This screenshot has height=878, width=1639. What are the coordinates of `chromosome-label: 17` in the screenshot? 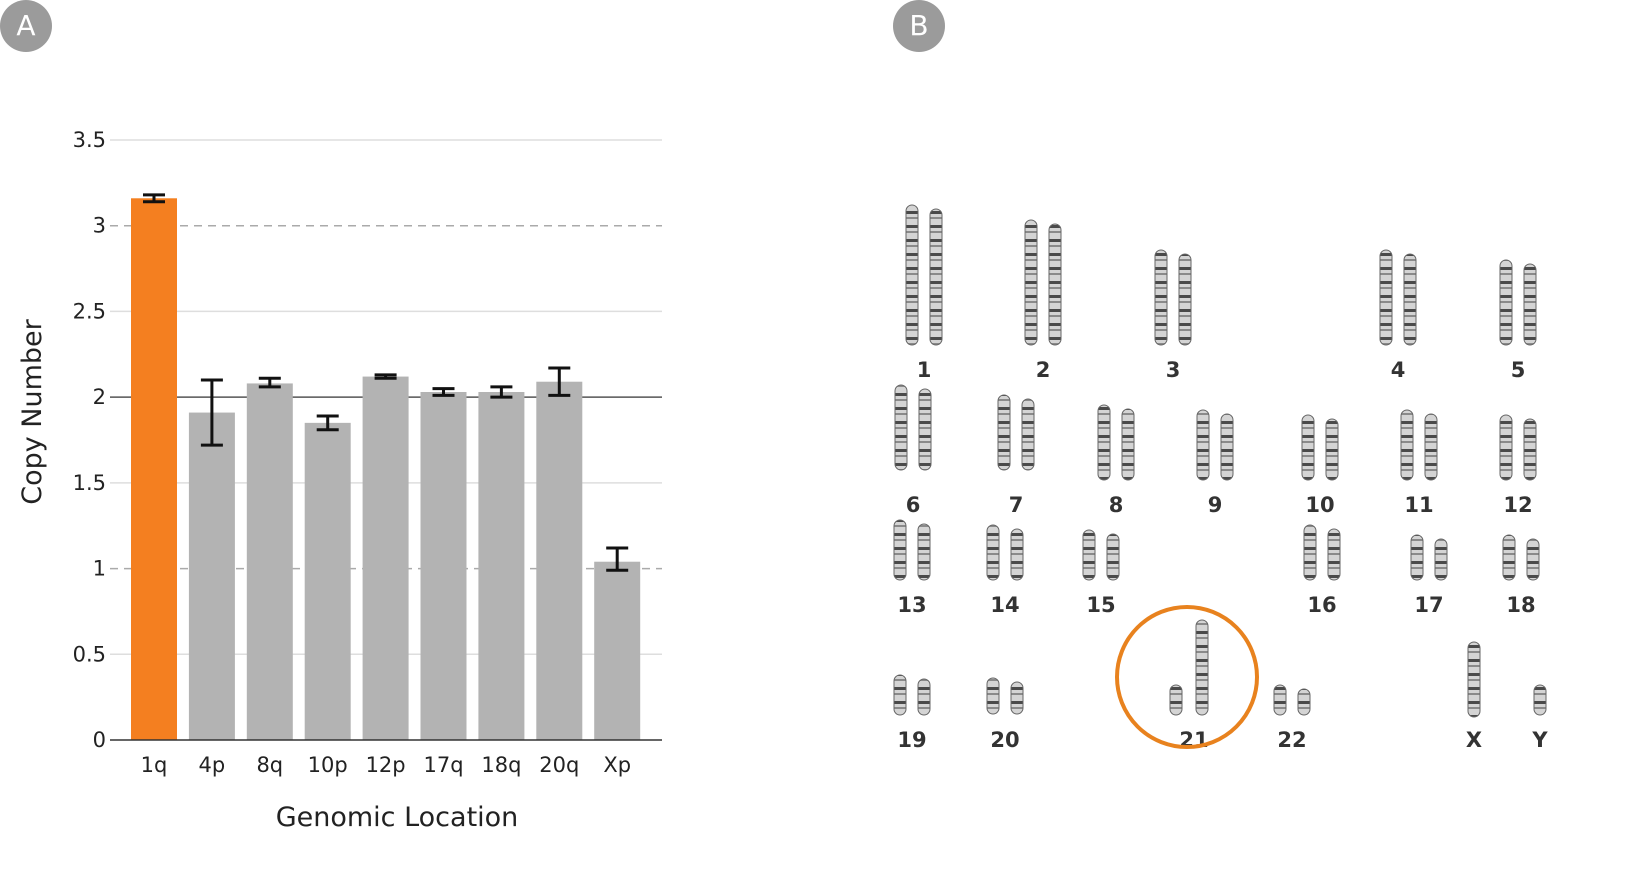 It's located at (1428, 605).